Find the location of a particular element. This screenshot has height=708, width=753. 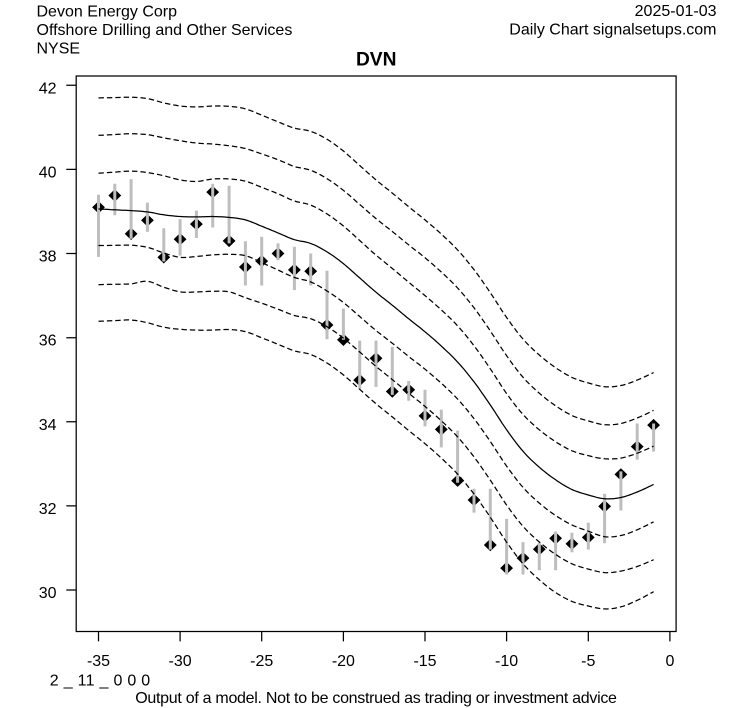

svg-text:Offshore Drilling and Other Se: Offshore Drilling and Other Services is located at coordinates (165, 30).